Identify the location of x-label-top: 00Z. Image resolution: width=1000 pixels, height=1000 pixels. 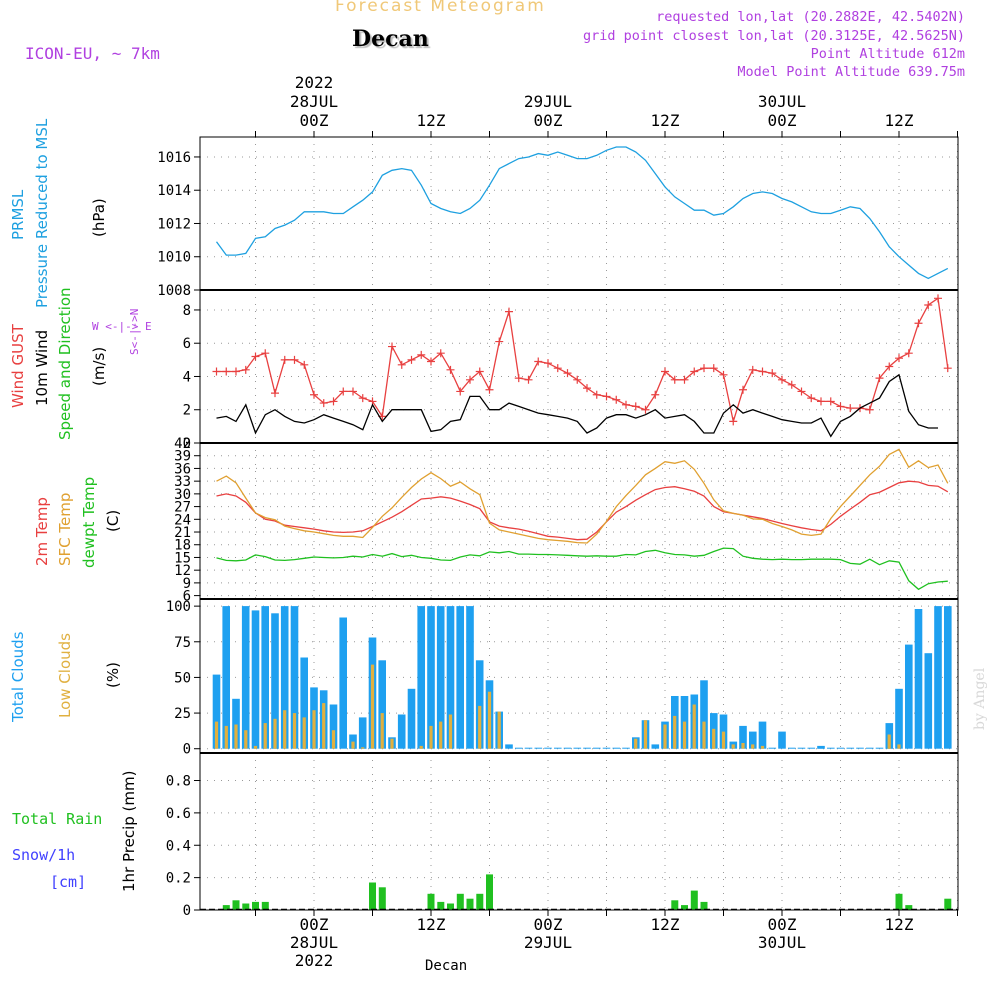
(314, 120).